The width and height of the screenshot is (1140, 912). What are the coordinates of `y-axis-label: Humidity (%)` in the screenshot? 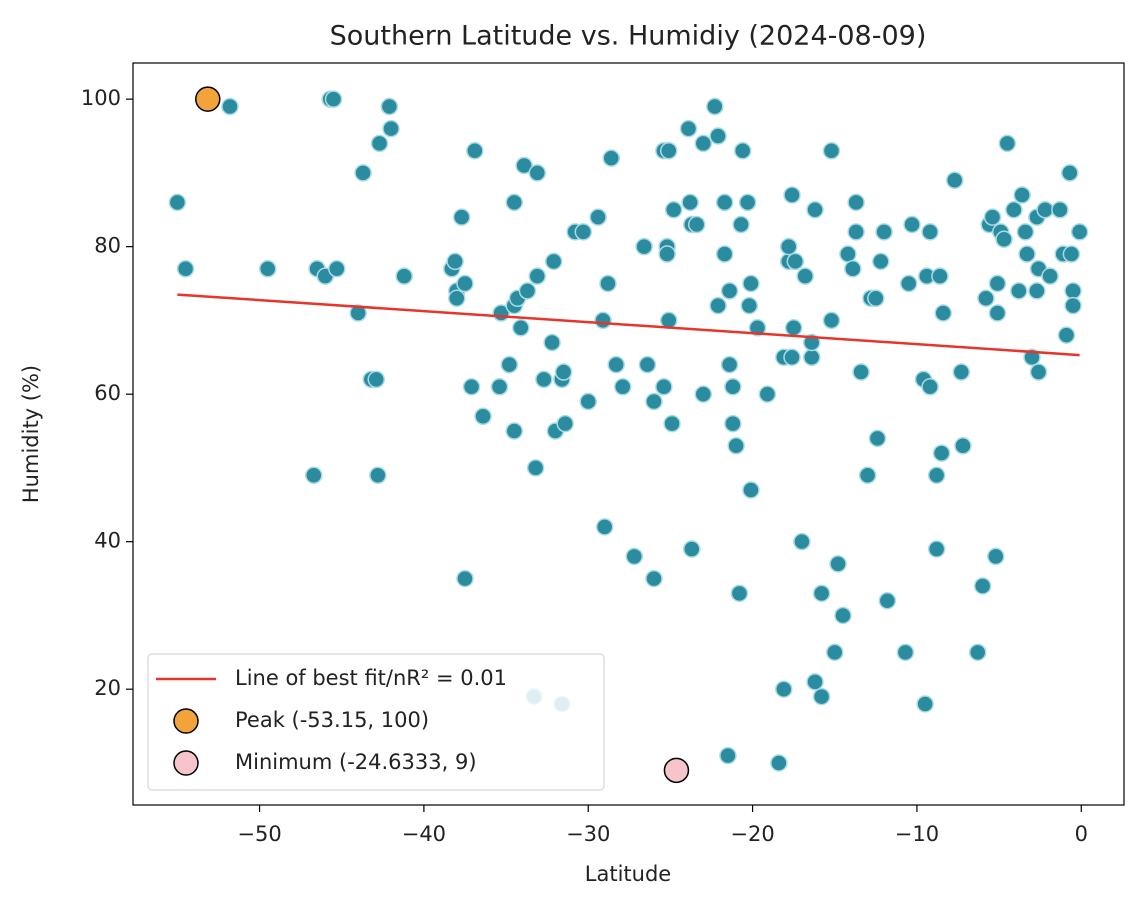 It's located at (31, 434).